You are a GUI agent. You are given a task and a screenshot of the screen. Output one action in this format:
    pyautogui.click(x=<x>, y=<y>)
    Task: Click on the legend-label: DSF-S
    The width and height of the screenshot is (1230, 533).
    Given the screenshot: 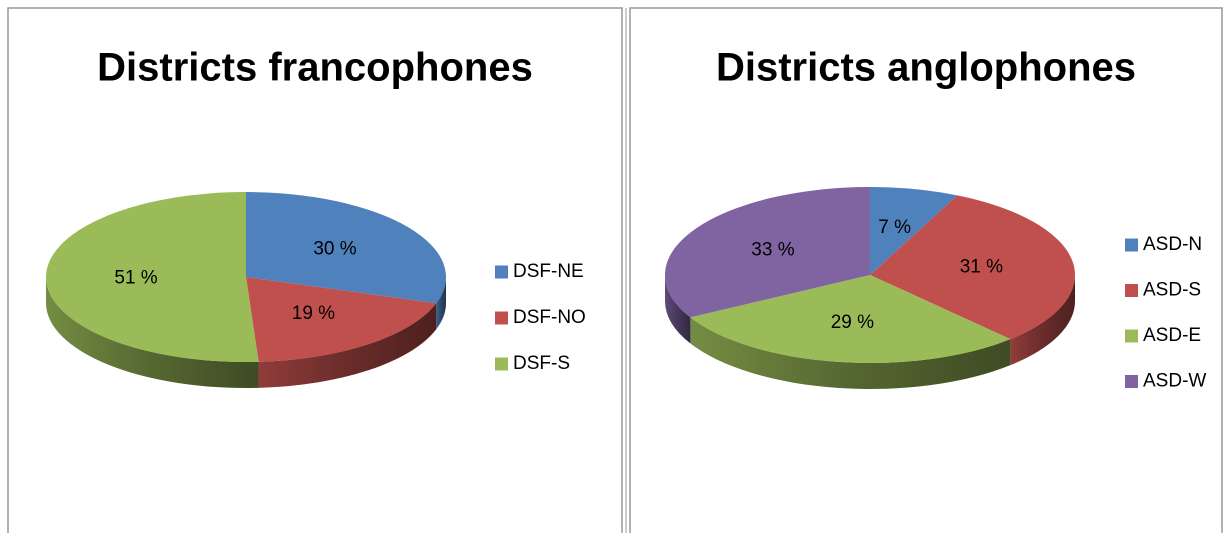 What is the action you would take?
    pyautogui.click(x=541, y=363)
    